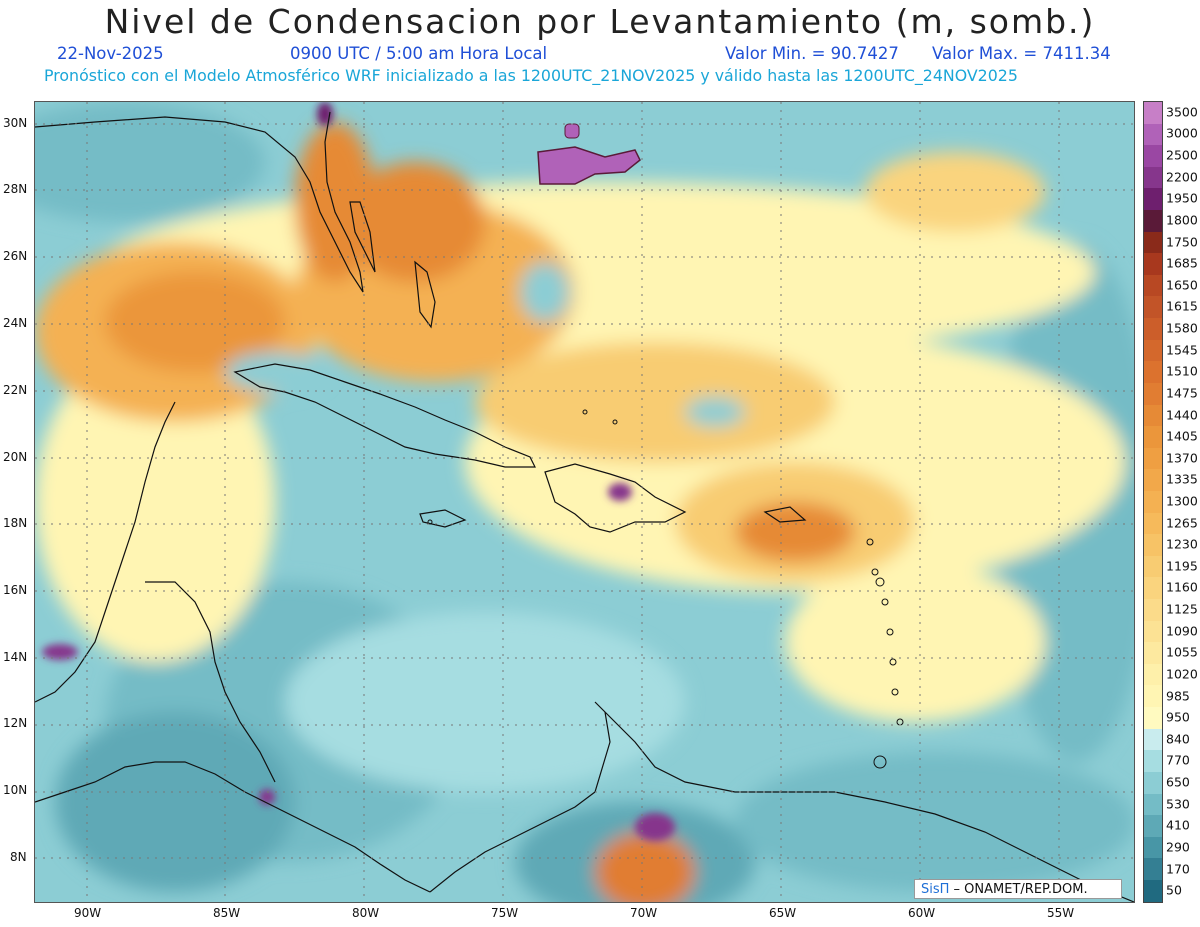  Describe the element at coordinates (1174, 890) in the screenshot. I see `legend-label: 50` at that location.